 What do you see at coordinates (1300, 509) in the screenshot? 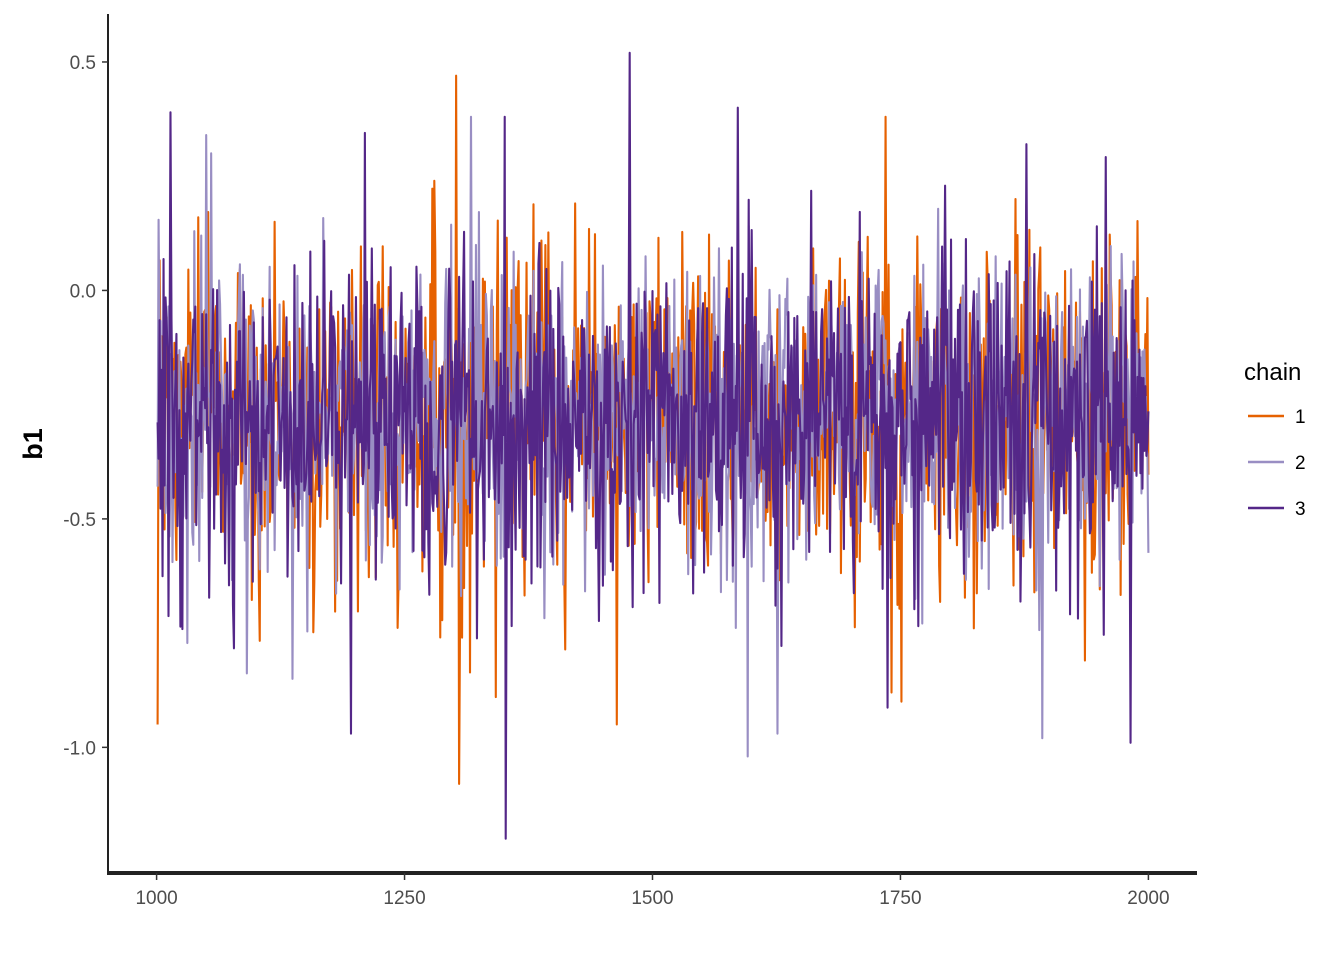
I see `legend-label-chain-3: 3` at bounding box center [1300, 509].